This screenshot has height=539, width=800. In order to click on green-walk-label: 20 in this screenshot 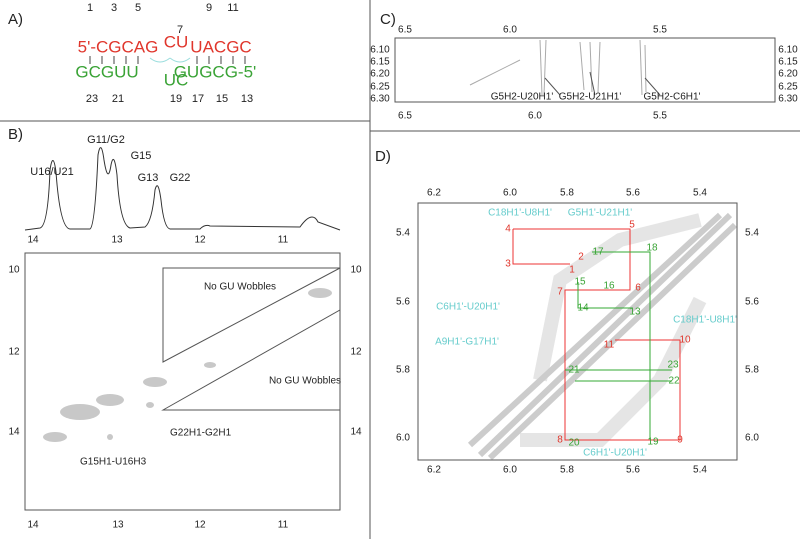, I will do `click(574, 443)`.